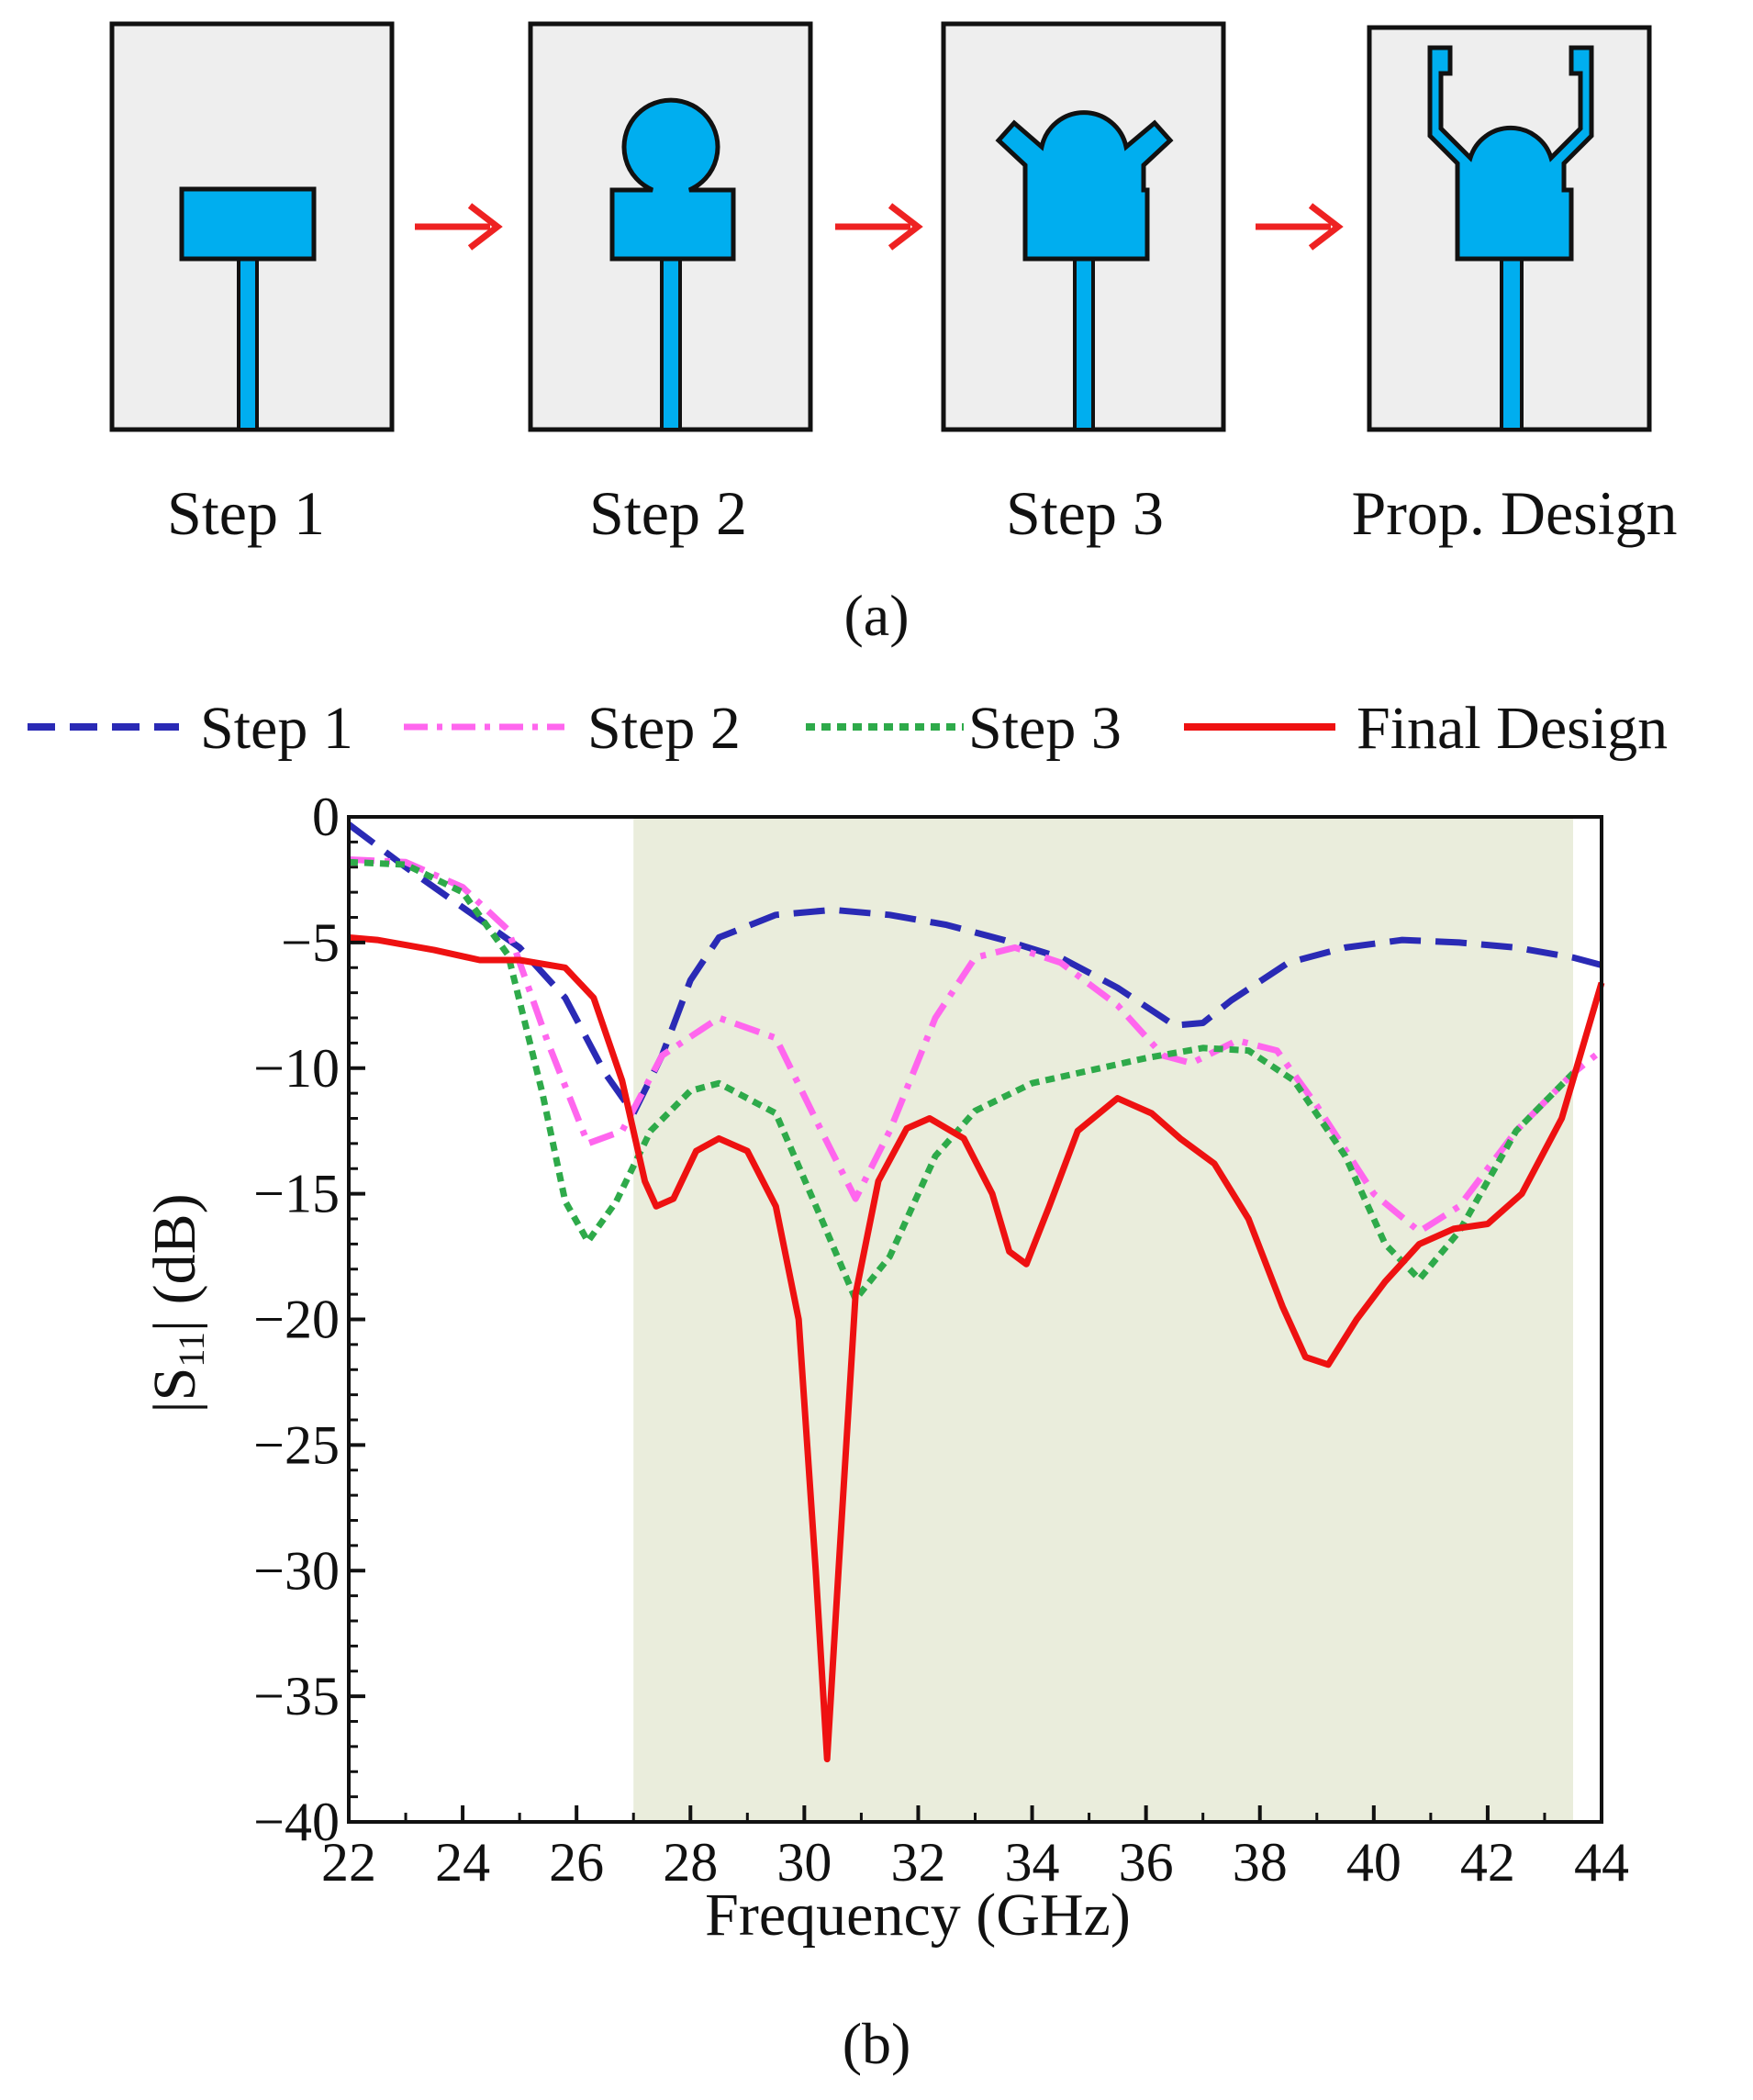  I want to click on legend-label-step-2: Step 2, so click(664, 728).